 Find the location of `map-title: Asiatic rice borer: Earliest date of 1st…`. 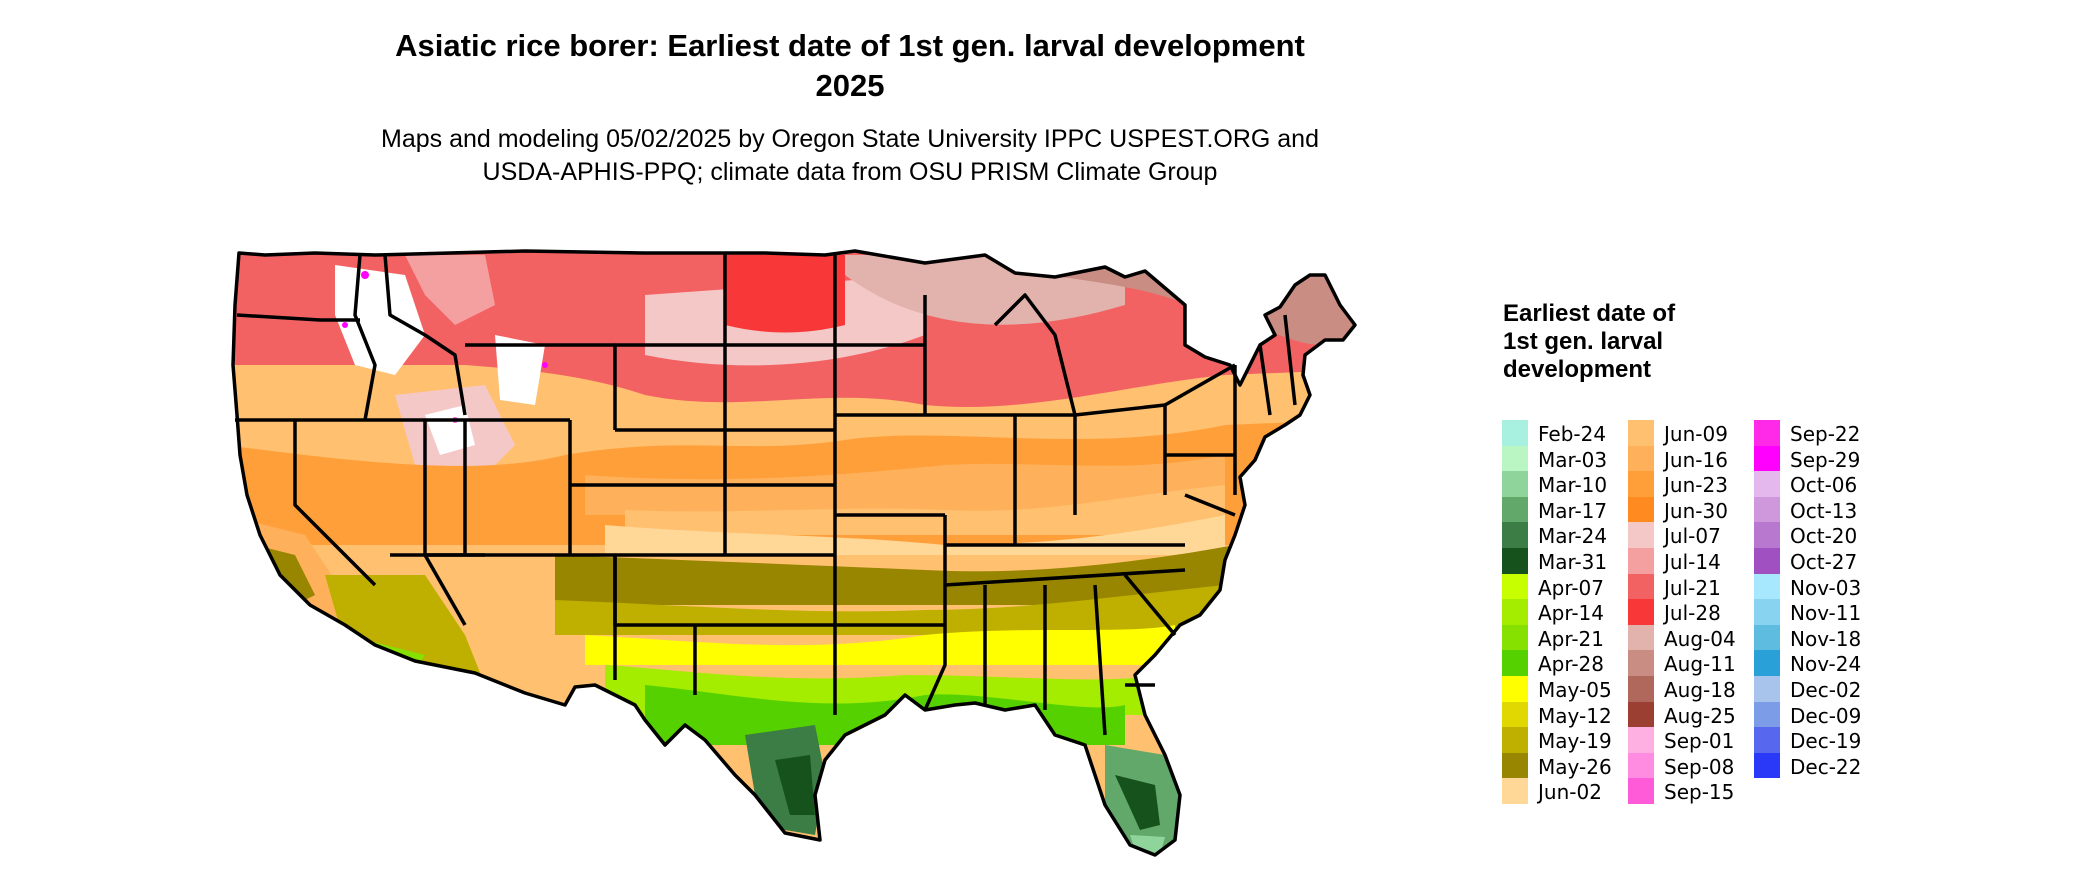

map-title: Asiatic rice borer: Earliest date of 1st… is located at coordinates (850, 45).